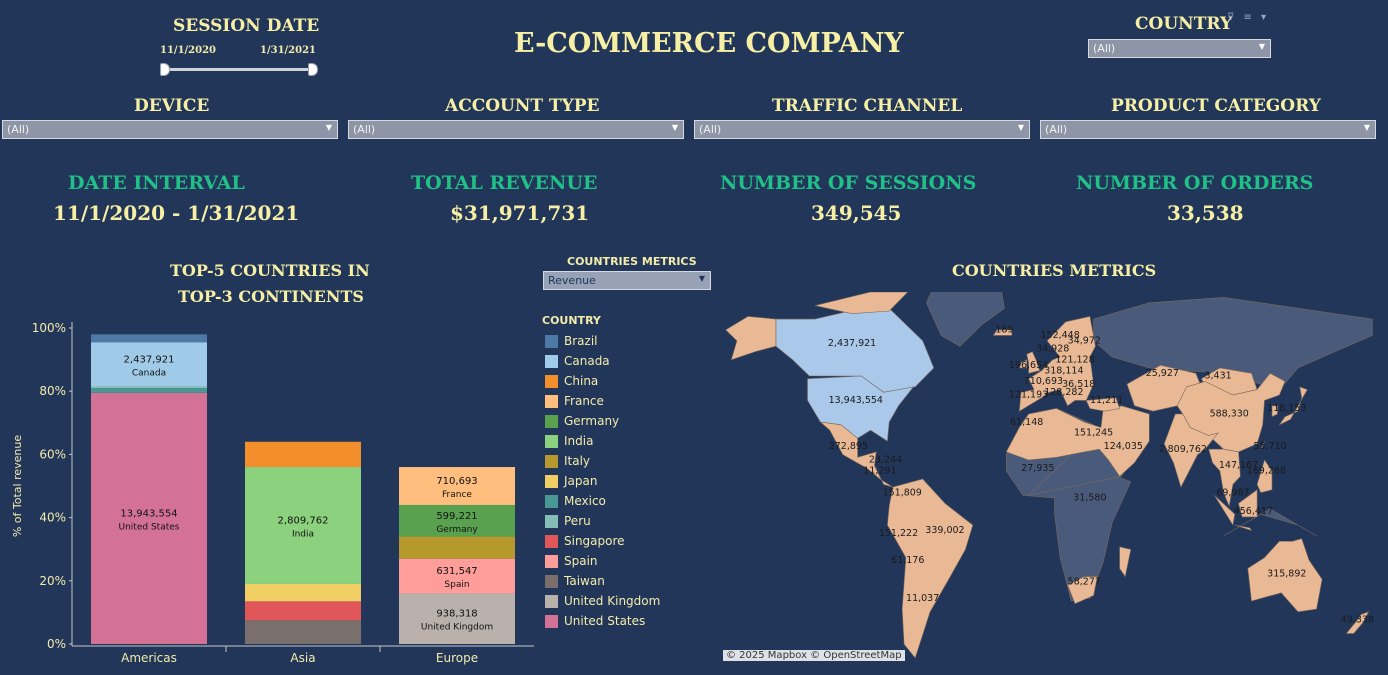 The width and height of the screenshot is (1388, 675). What do you see at coordinates (902, 492) in the screenshot?
I see `map-value-label: 151,809` at bounding box center [902, 492].